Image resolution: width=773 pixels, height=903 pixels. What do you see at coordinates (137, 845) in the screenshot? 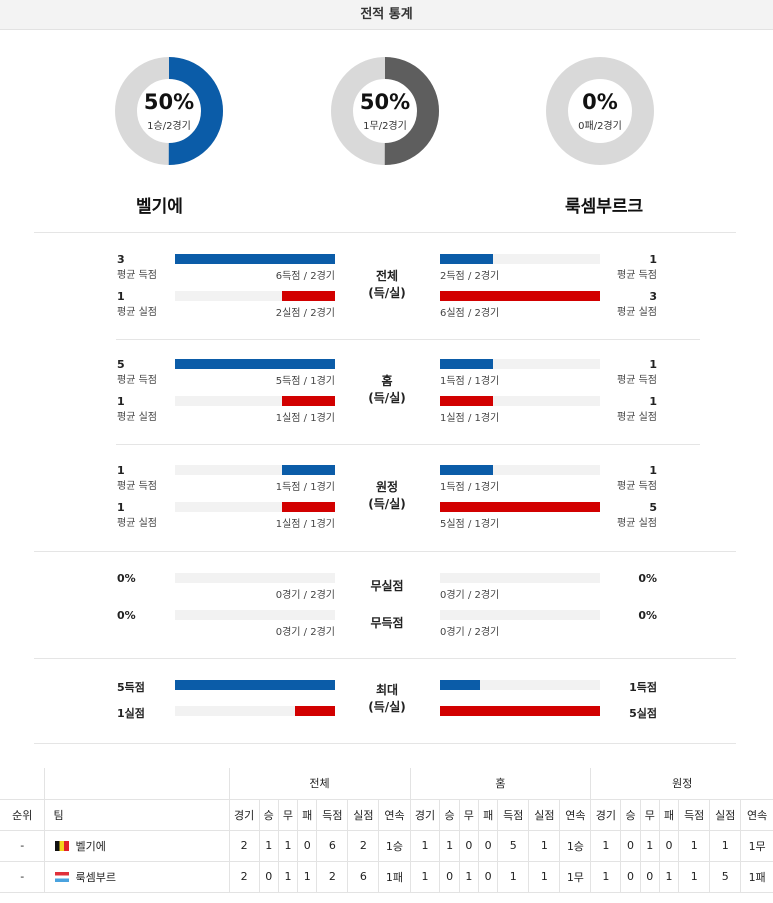
I see `team-cell: 벨기에` at bounding box center [137, 845].